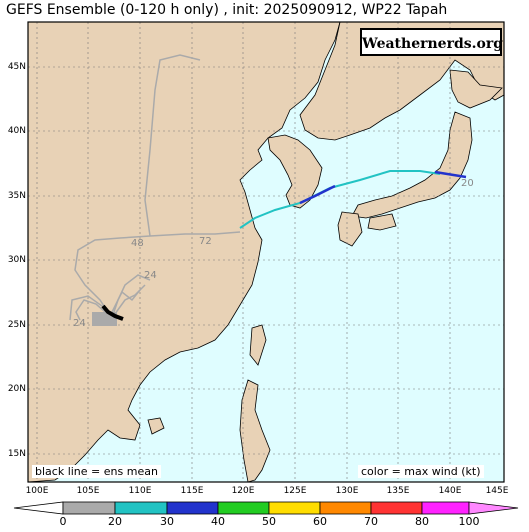 The height and width of the screenshot is (532, 529). What do you see at coordinates (156, 426) in the screenshot?
I see `hainan` at bounding box center [156, 426].